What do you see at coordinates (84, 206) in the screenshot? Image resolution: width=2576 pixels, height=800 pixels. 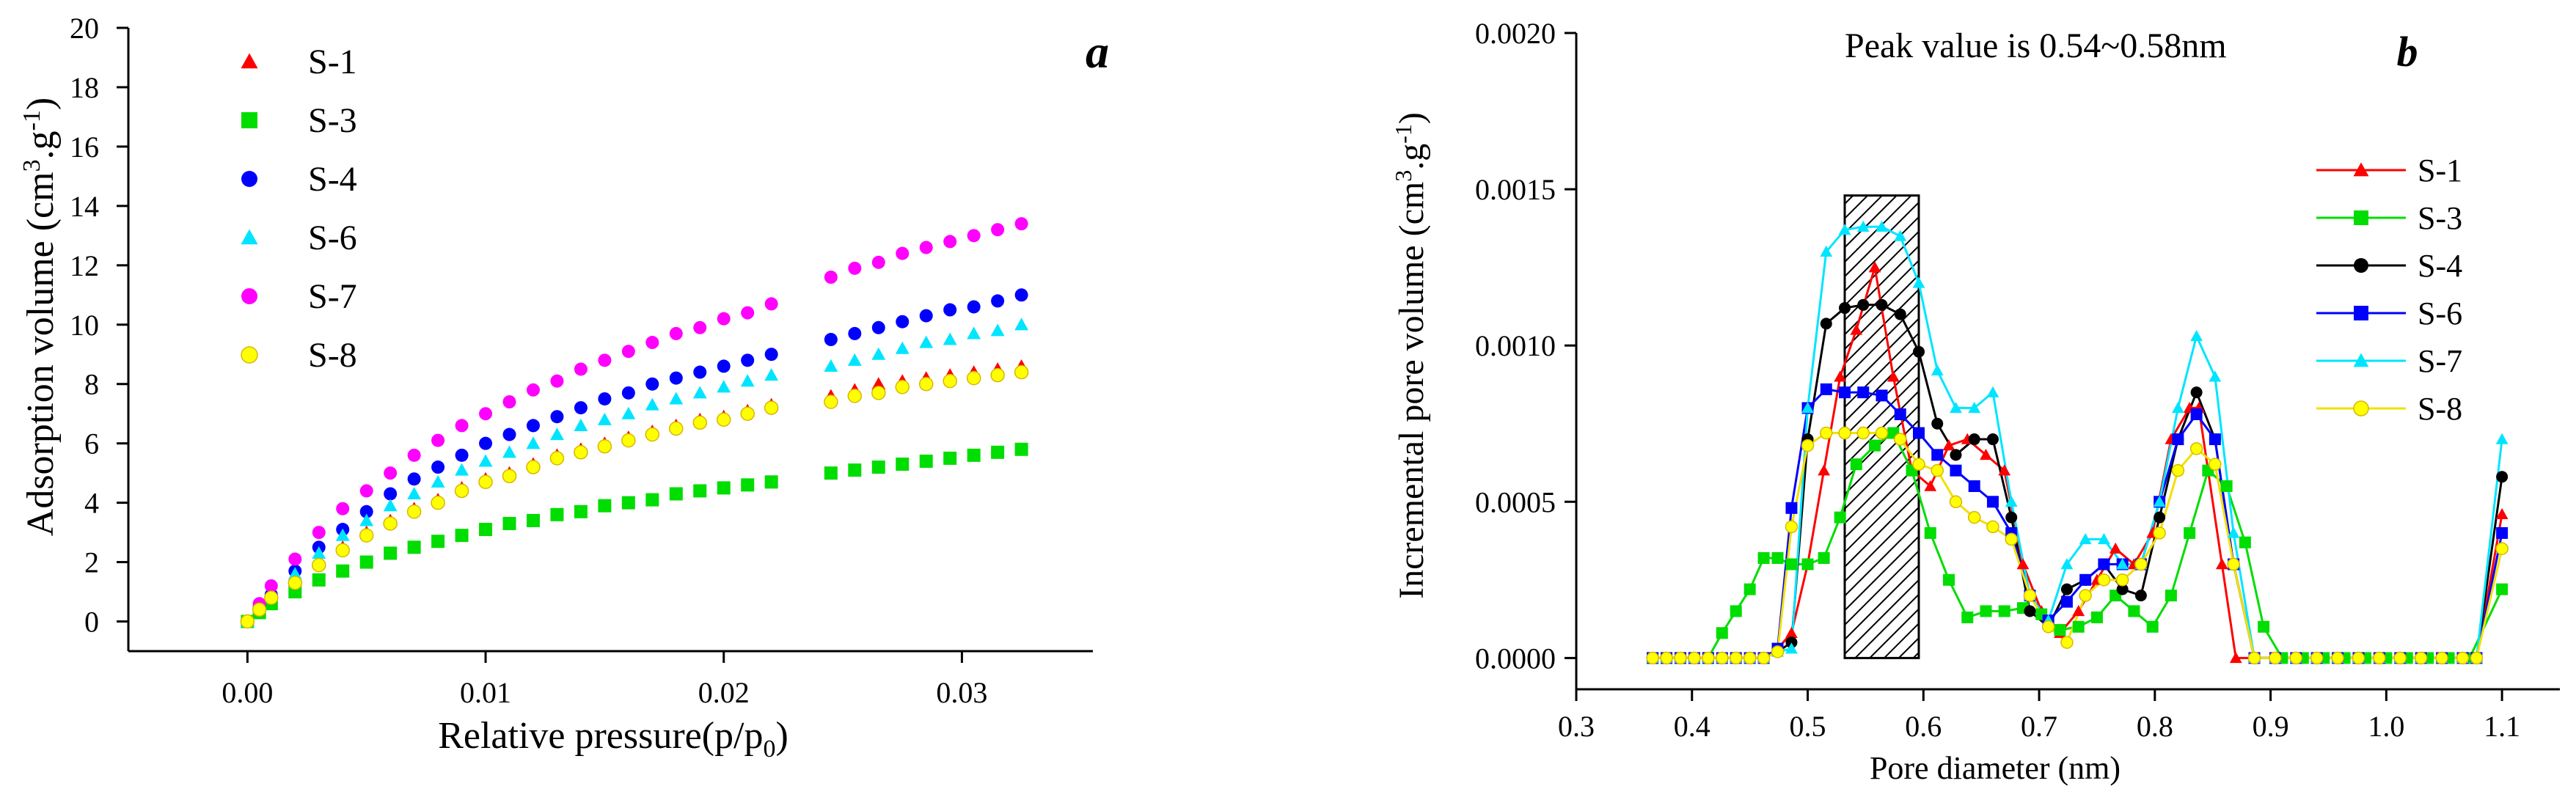 I see `chart-a-ytick-label: 14` at bounding box center [84, 206].